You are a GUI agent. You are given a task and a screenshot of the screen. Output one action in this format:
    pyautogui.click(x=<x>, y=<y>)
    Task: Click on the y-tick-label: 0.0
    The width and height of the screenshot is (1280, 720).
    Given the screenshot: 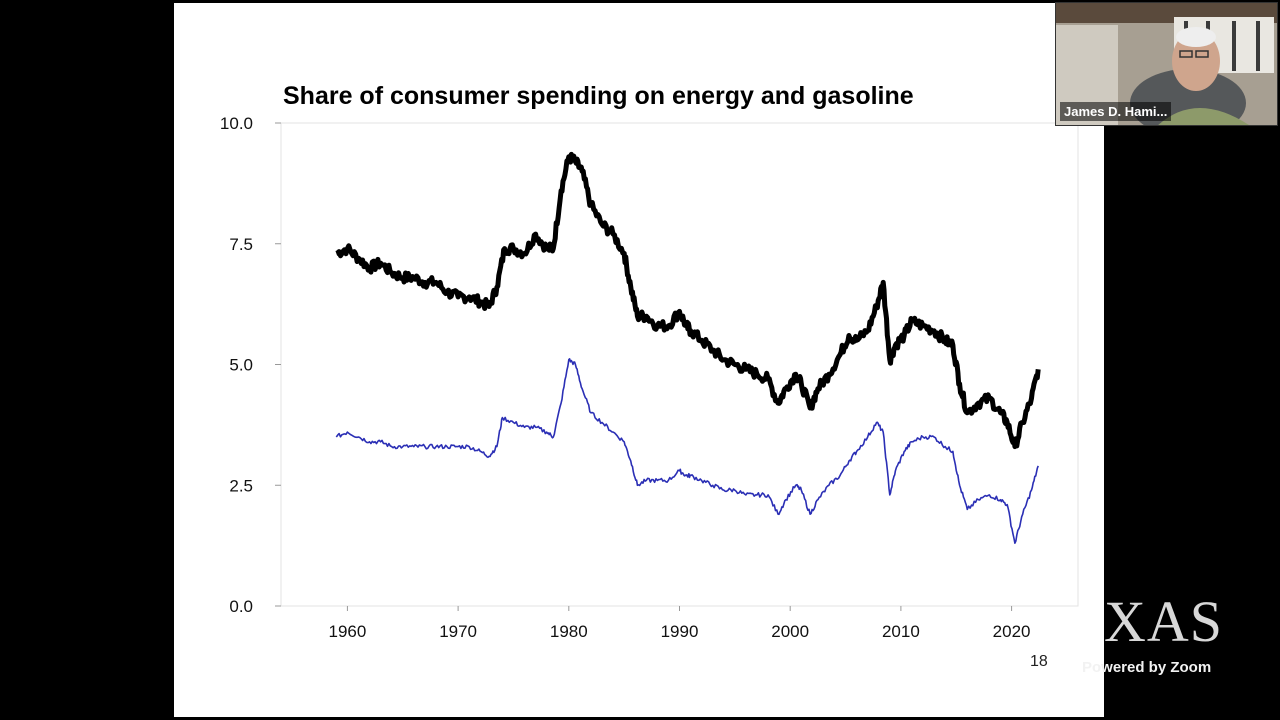 What is the action you would take?
    pyautogui.click(x=241, y=606)
    